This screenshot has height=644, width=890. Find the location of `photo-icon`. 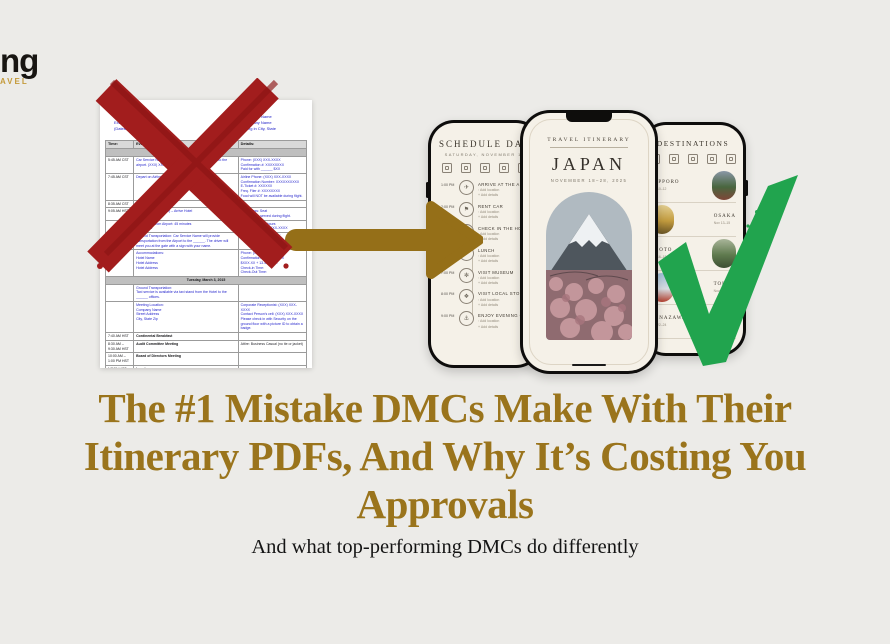

photo-icon is located at coordinates (693, 159).